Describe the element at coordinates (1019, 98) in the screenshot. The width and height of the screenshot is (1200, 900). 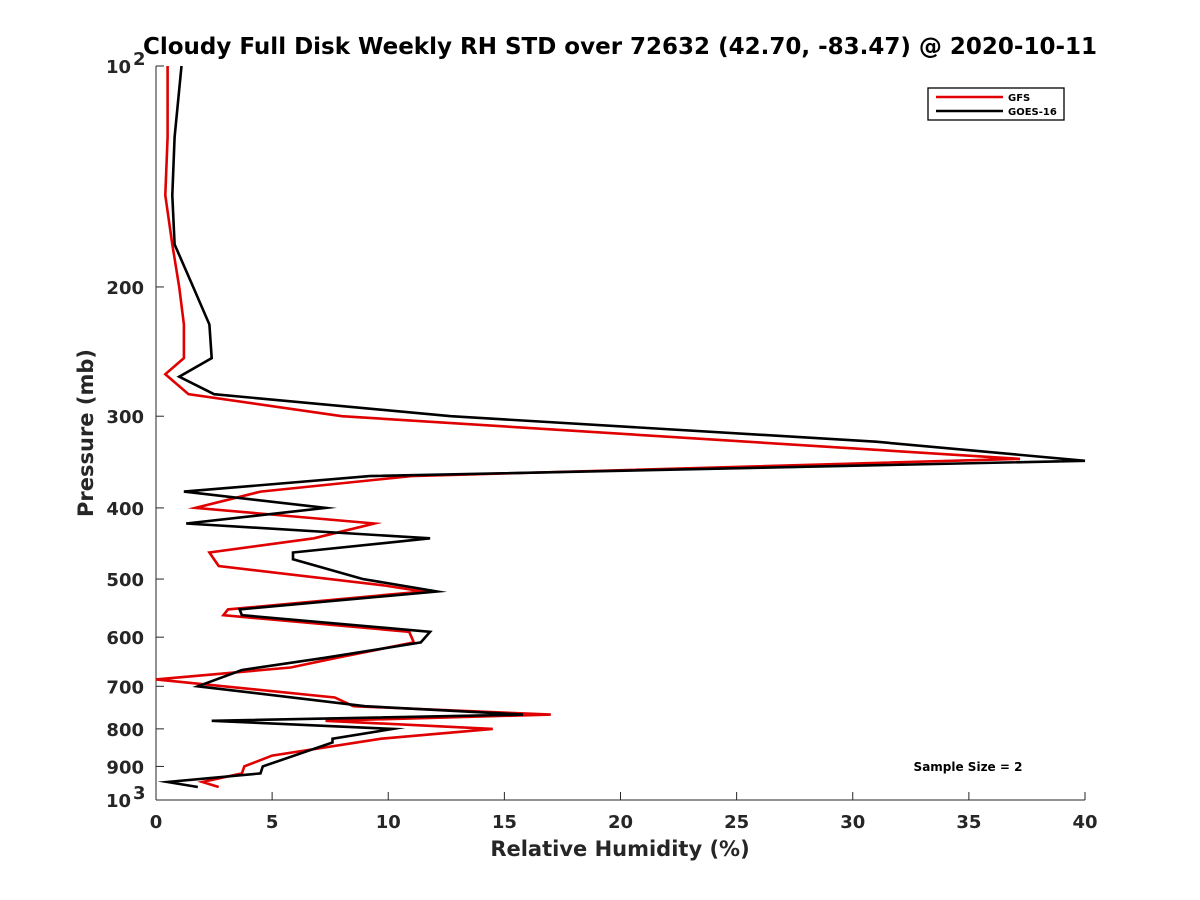
I see `legend-label-gfs: GFS` at that location.